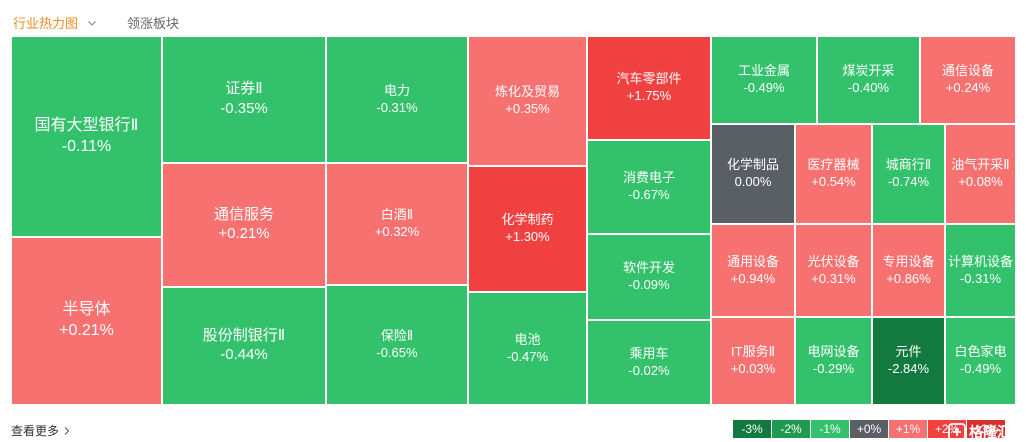 Image resolution: width=1026 pixels, height=442 pixels. Describe the element at coordinates (957, 432) in the screenshot. I see `gelonghui-logo-icon` at that location.